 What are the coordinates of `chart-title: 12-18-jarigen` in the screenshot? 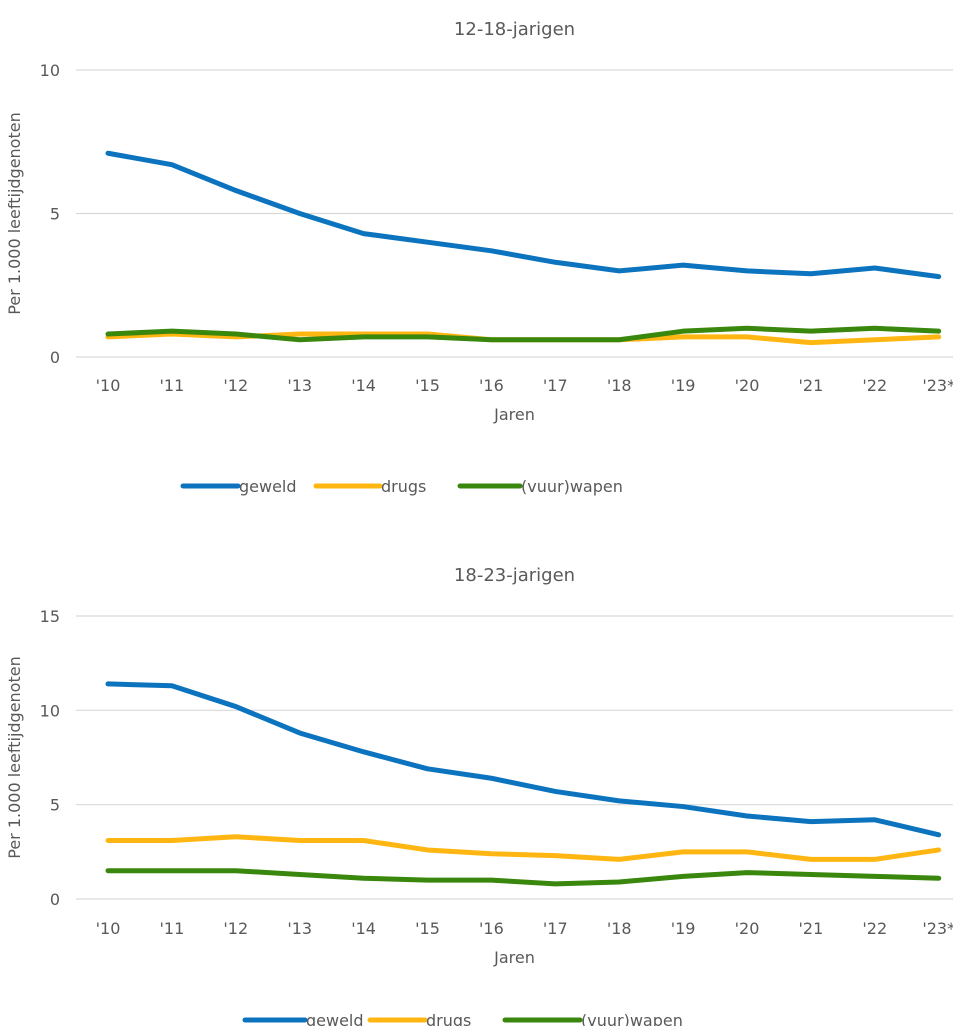 It's located at (514, 29).